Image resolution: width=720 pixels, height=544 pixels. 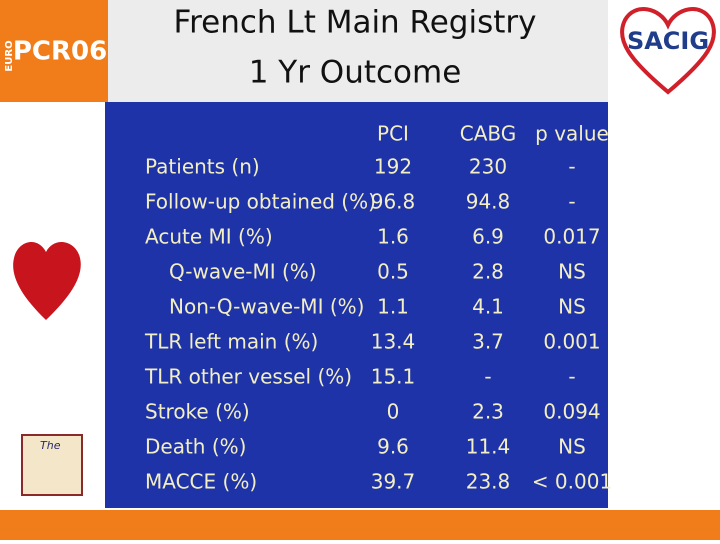 I want to click on cell-value: 0.017, so click(x=571, y=237).